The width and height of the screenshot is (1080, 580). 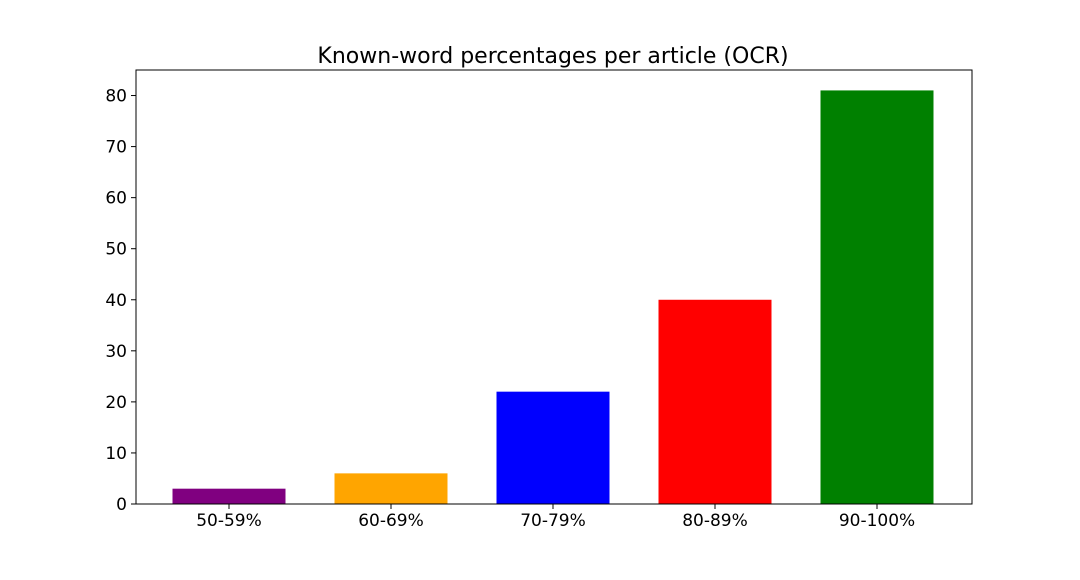 What do you see at coordinates (715, 401) in the screenshot?
I see `bar-80-89pct` at bounding box center [715, 401].